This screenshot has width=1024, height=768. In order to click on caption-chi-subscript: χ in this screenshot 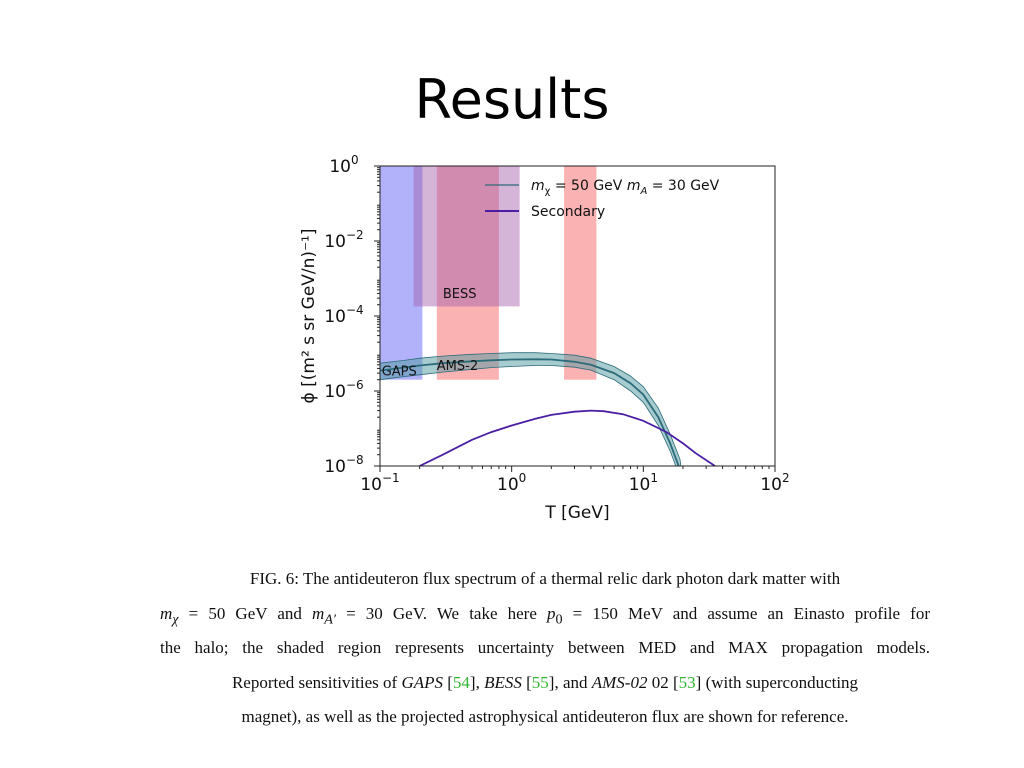, I will do `click(175, 618)`.